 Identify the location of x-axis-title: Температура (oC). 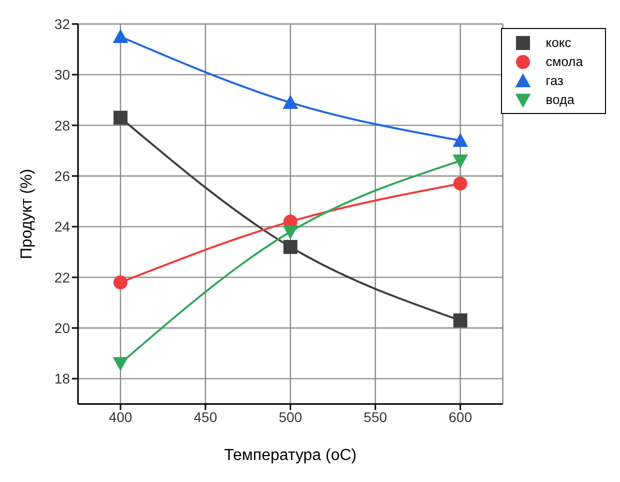
(290, 455).